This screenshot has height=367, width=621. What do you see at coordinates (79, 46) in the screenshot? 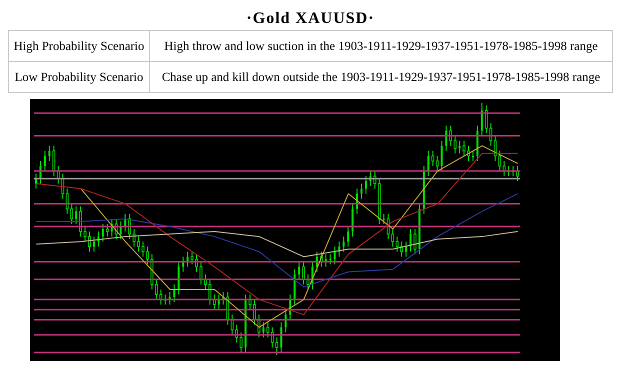
I see `text: High Probability Scenario` at bounding box center [79, 46].